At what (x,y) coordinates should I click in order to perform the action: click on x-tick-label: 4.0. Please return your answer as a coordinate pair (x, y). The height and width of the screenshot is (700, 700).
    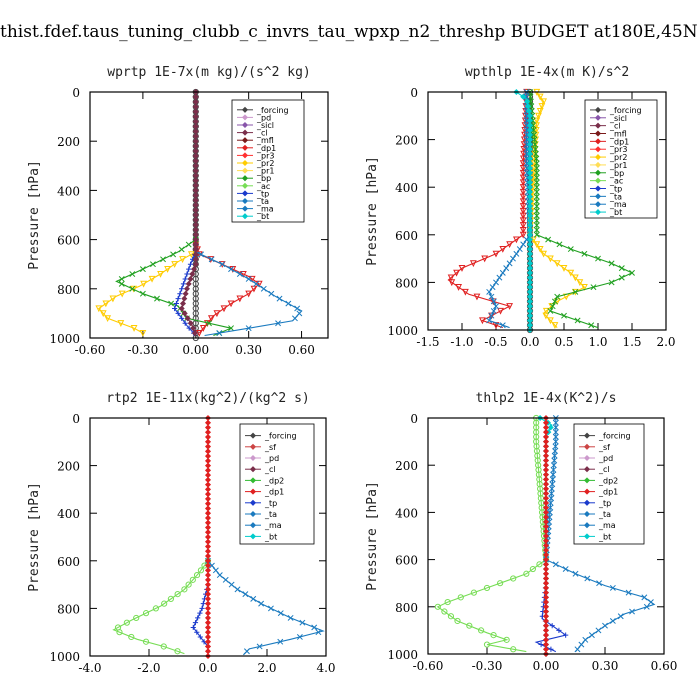
    Looking at the image, I should click on (325, 668).